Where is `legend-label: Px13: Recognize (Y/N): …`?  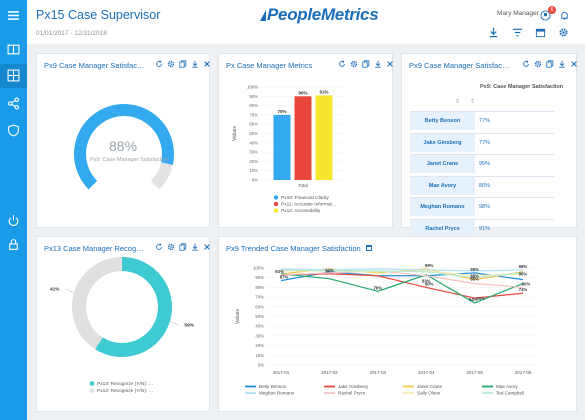 legend-label: Px13: Recognize (Y/N): … is located at coordinates (125, 384).